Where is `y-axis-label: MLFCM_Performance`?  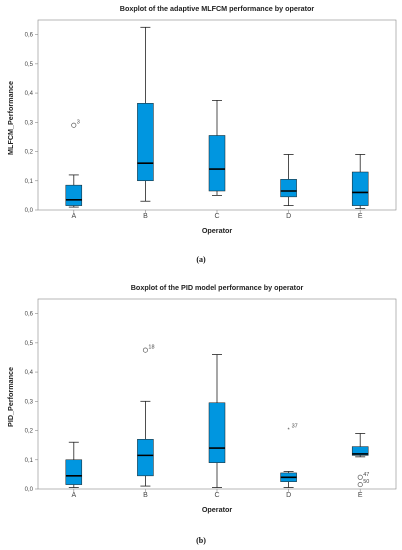
y-axis-label: MLFCM_Performance is located at coordinates (10, 118).